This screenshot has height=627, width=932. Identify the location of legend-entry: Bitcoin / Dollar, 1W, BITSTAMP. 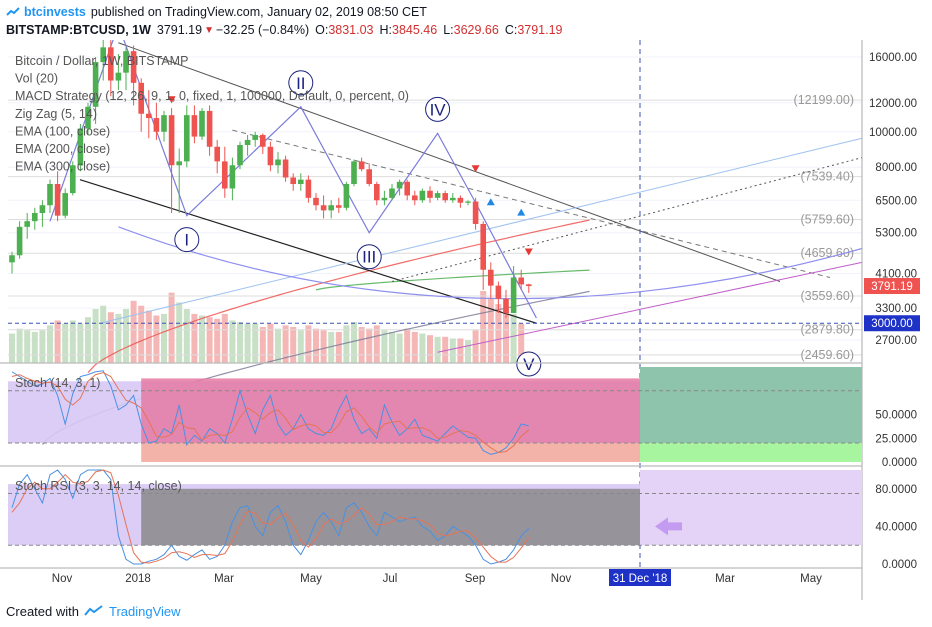
(101, 61).